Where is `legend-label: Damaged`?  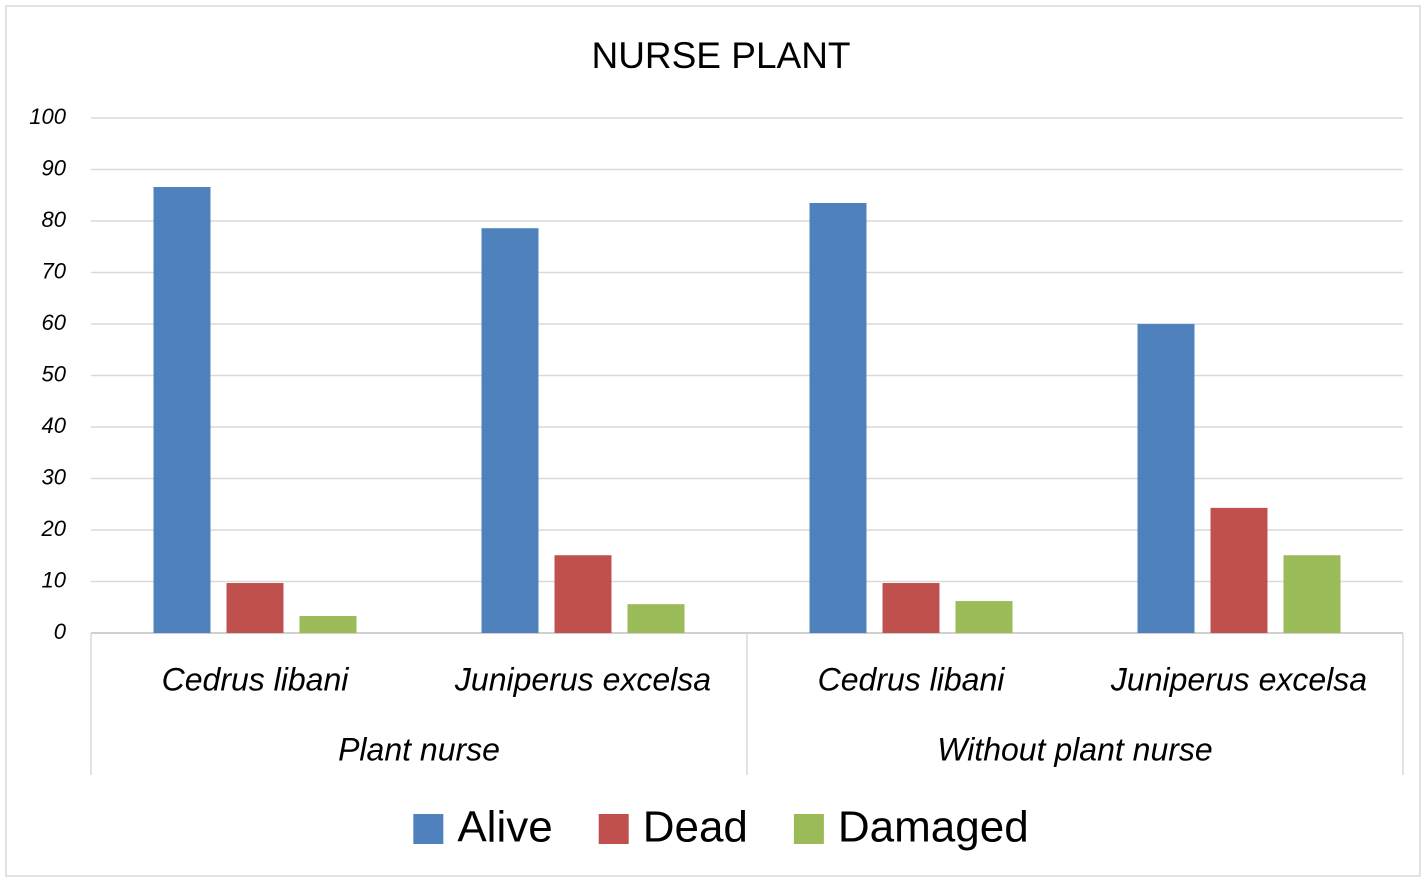 legend-label: Damaged is located at coordinates (933, 827).